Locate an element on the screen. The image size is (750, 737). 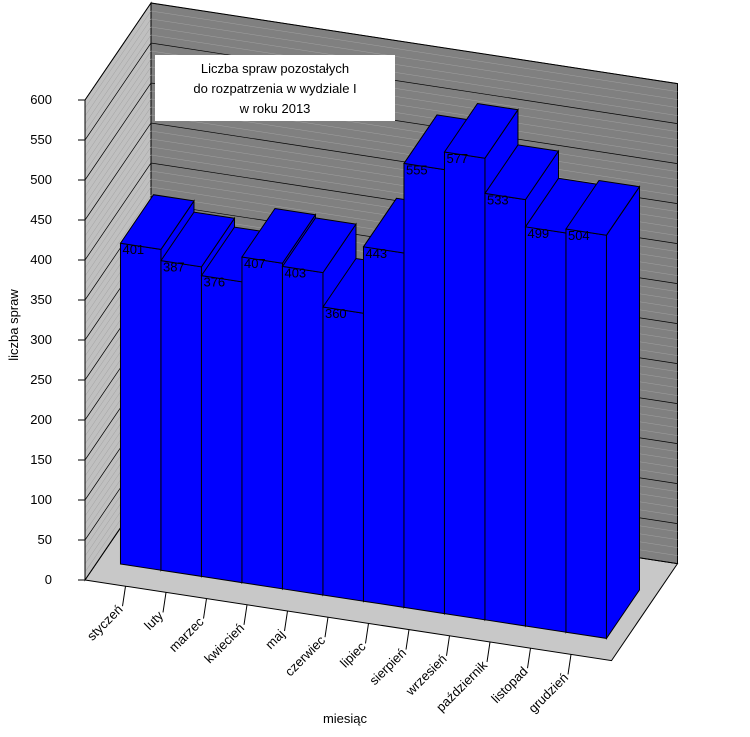
bar is located at coordinates (603, 410).